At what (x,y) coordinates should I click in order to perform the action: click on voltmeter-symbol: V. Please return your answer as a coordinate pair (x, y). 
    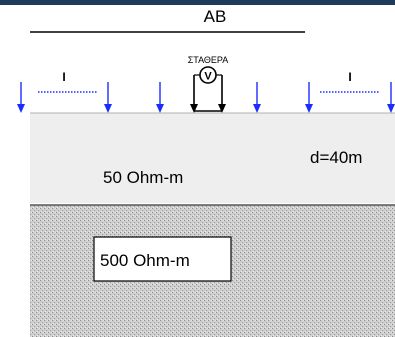
    Looking at the image, I should click on (208, 77).